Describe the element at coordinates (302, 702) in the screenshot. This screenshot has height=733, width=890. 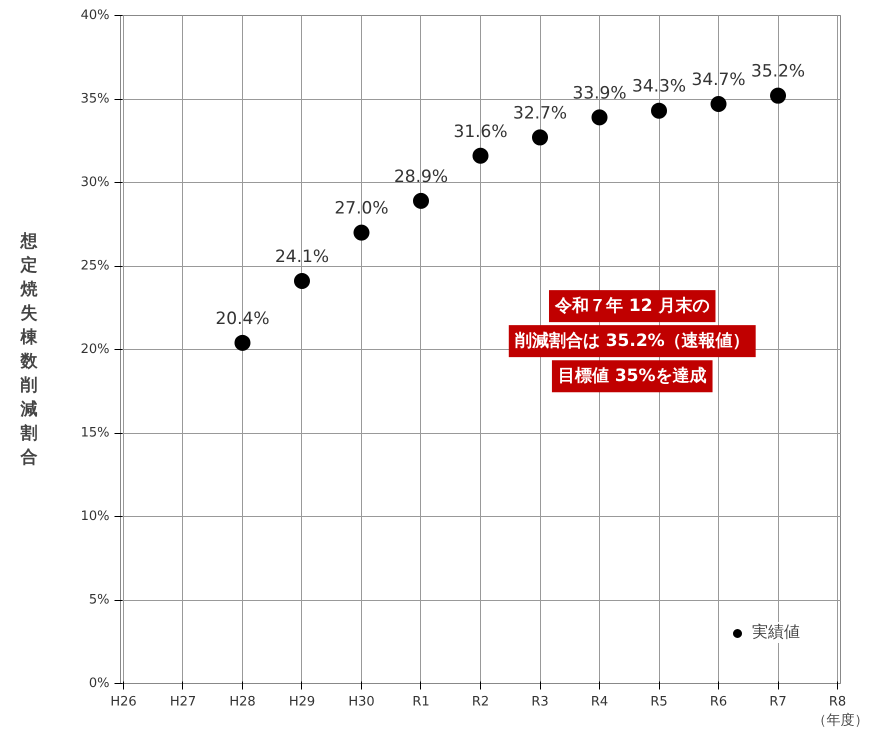
I see `x-tick-label: H29` at that location.